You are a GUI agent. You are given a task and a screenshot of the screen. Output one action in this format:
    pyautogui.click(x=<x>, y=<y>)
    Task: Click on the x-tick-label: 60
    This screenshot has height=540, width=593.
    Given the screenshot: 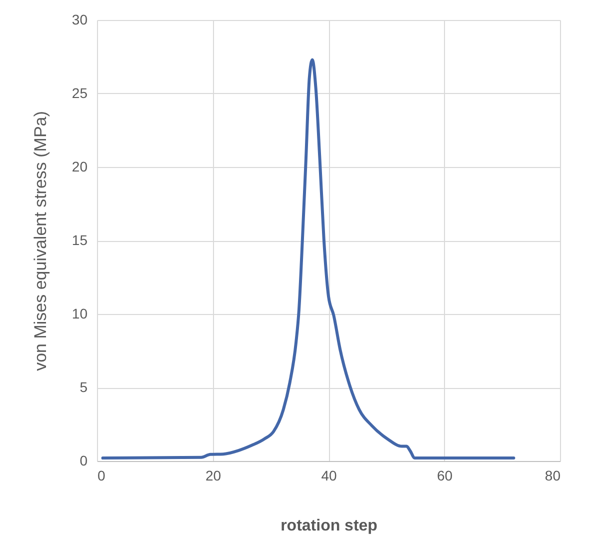 What is the action you would take?
    pyautogui.click(x=444, y=476)
    